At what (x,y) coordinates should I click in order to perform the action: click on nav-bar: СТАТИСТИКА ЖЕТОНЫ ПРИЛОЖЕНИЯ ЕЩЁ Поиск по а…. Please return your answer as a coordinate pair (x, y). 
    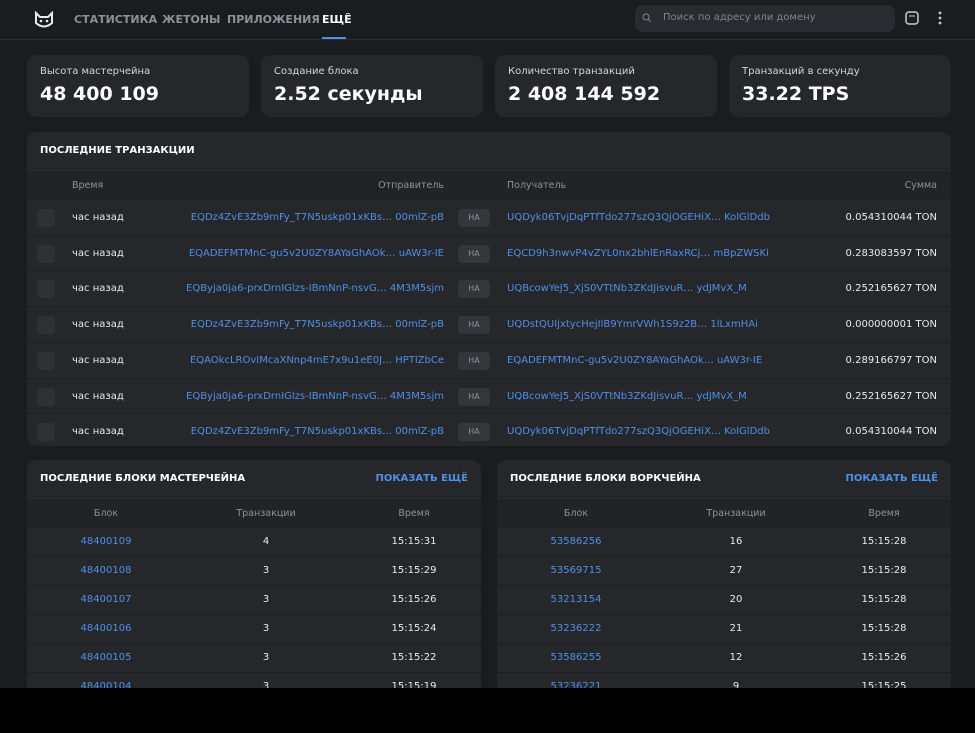
    Looking at the image, I should click on (487, 20).